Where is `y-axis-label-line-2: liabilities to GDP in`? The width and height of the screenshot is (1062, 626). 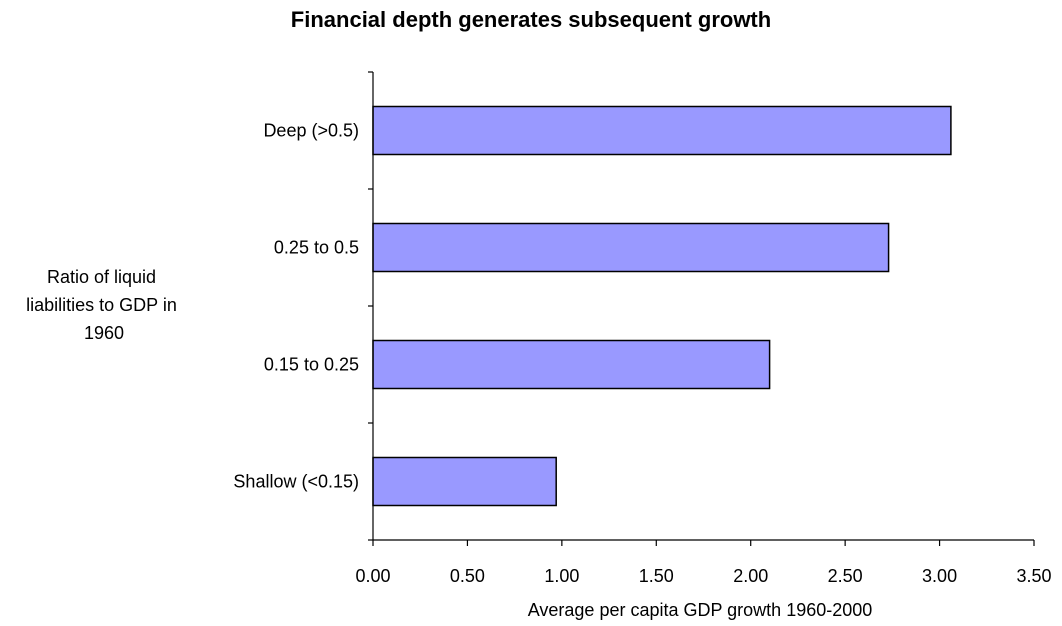
y-axis-label-line-2: liabilities to GDP in is located at coordinates (101, 305).